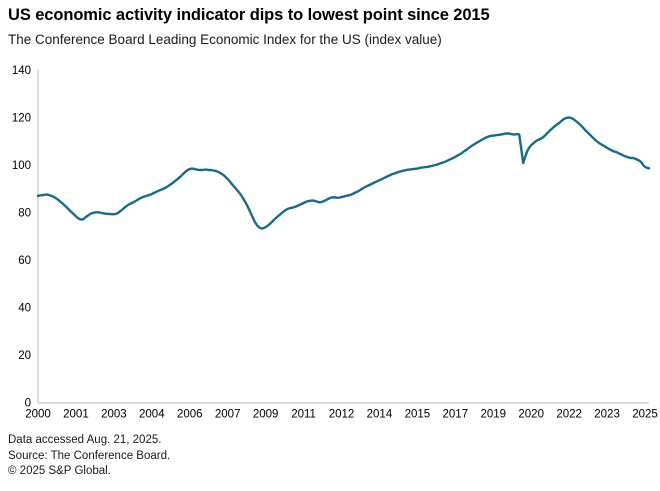 This screenshot has width=660, height=491. Describe the element at coordinates (21, 119) in the screenshot. I see `y-axis-label: 120` at that location.